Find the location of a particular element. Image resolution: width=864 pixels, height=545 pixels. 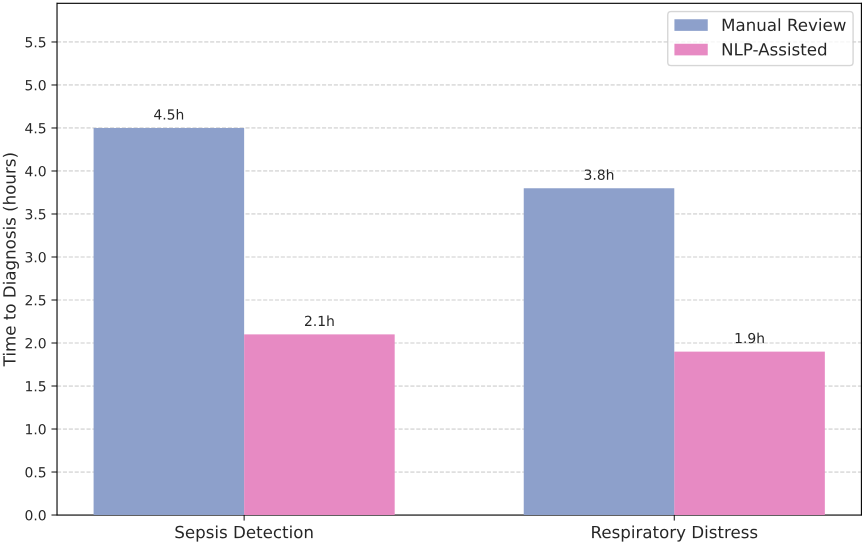

x-tick-label: Sepsis Detection is located at coordinates (244, 533).